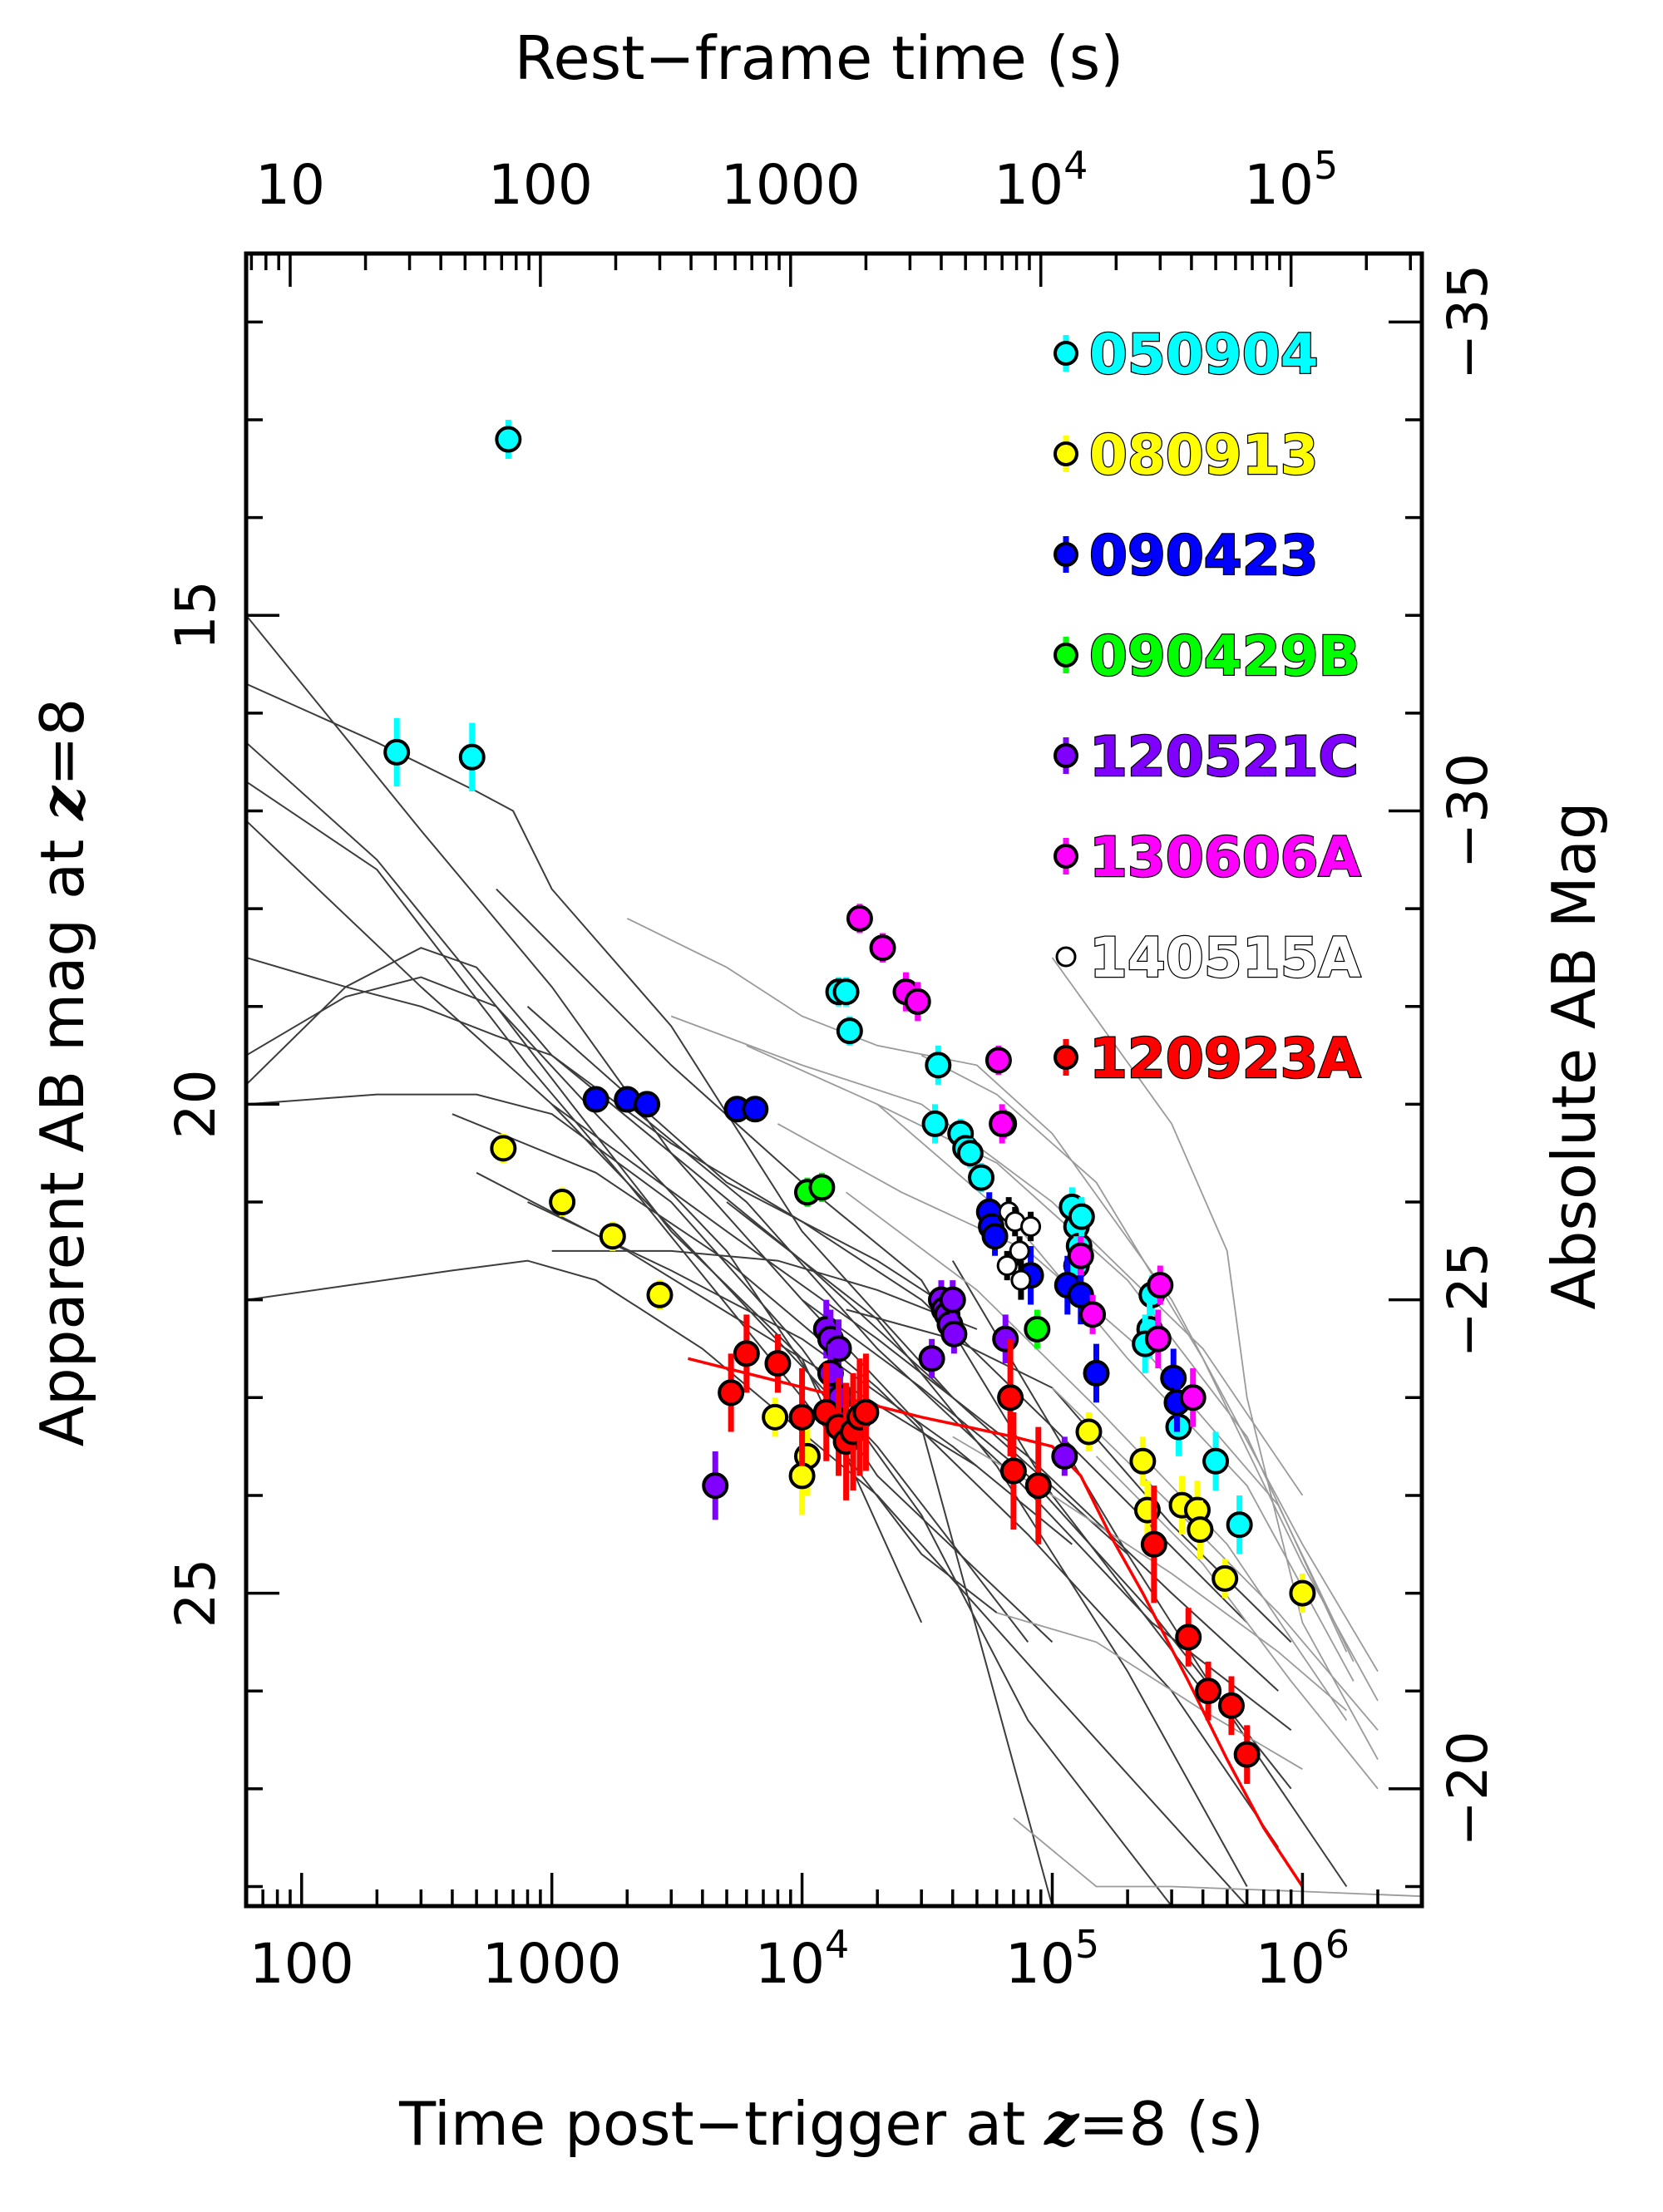 The image size is (1663, 2212). I want to click on legend-marker-140515A, so click(1066, 957).